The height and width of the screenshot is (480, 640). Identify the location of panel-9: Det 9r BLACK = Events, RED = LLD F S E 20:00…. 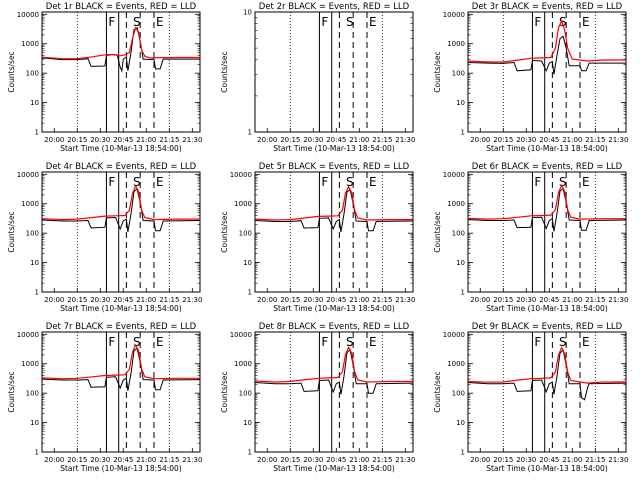
(530, 397).